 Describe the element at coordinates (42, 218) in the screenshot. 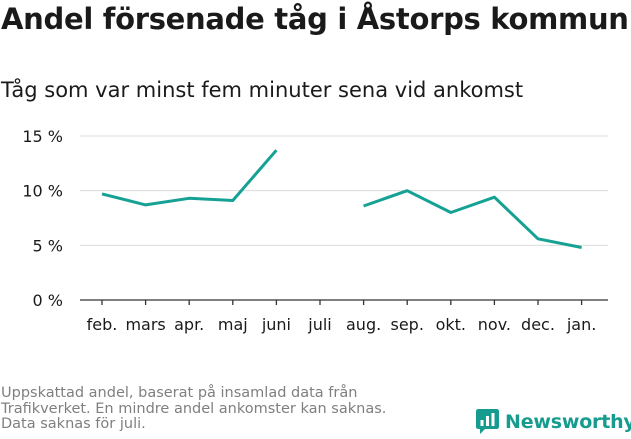

I see `y-axis-ticks: 0 % 5 % 10 % 15 %` at that location.